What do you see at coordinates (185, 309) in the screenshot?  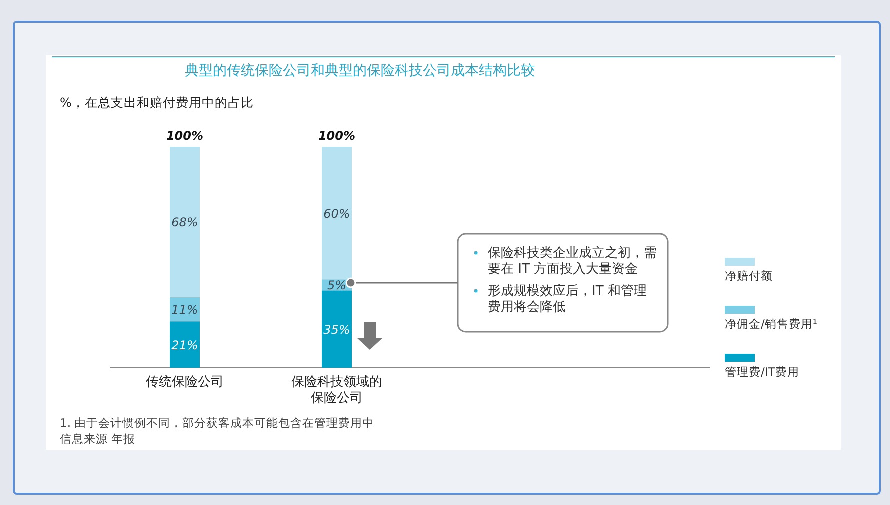 I see `data-label: 11%` at bounding box center [185, 309].